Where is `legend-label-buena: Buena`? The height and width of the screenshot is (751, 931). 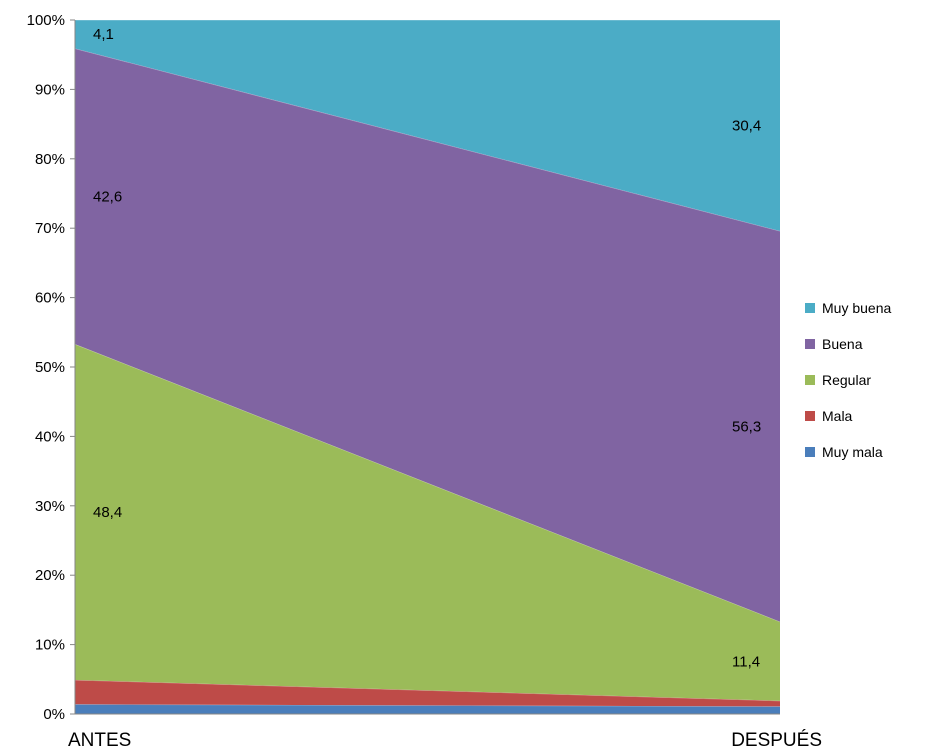
legend-label-buena: Buena is located at coordinates (842, 344).